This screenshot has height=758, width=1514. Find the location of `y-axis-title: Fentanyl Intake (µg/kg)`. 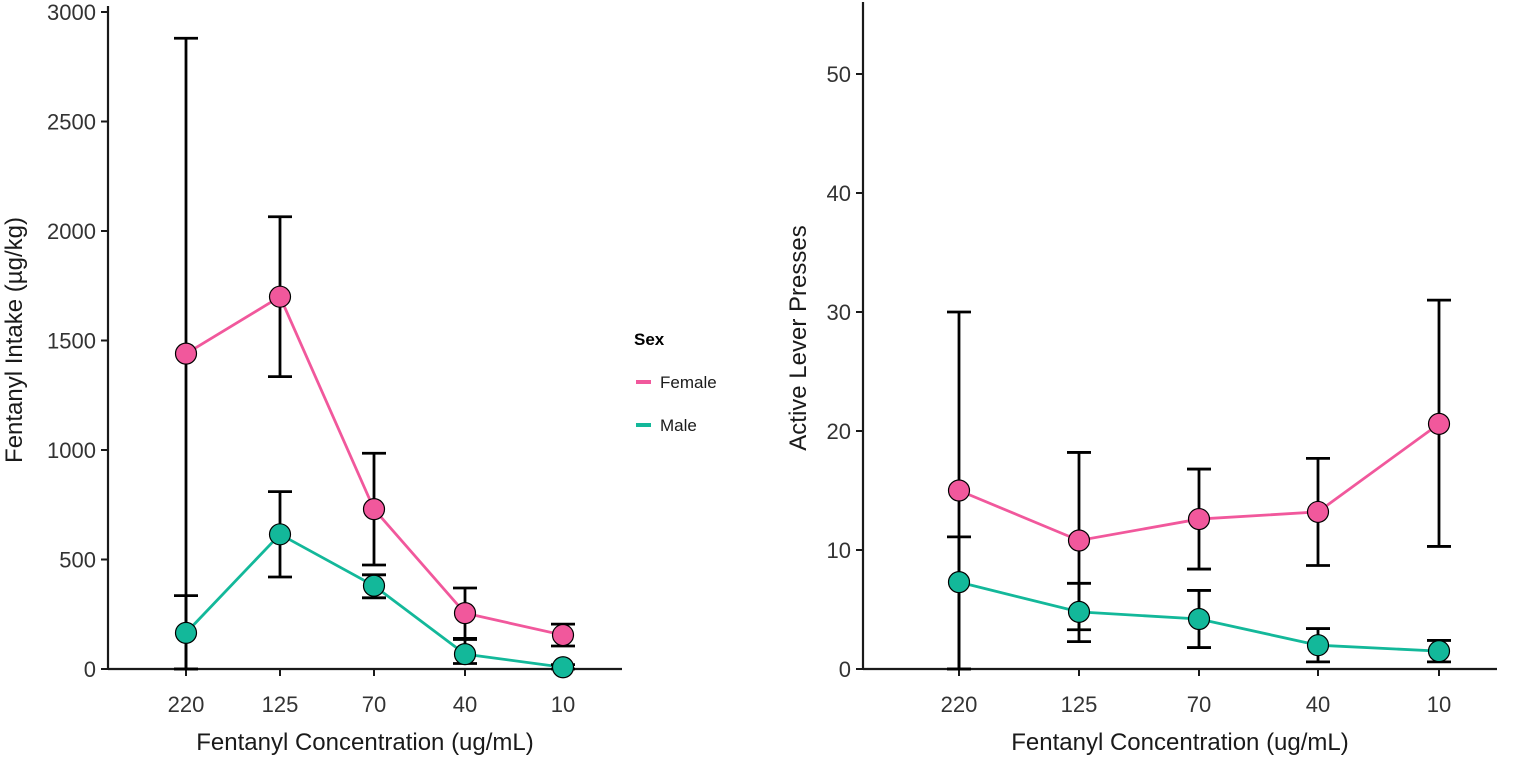

y-axis-title: Fentanyl Intake (µg/kg) is located at coordinates (14, 340).